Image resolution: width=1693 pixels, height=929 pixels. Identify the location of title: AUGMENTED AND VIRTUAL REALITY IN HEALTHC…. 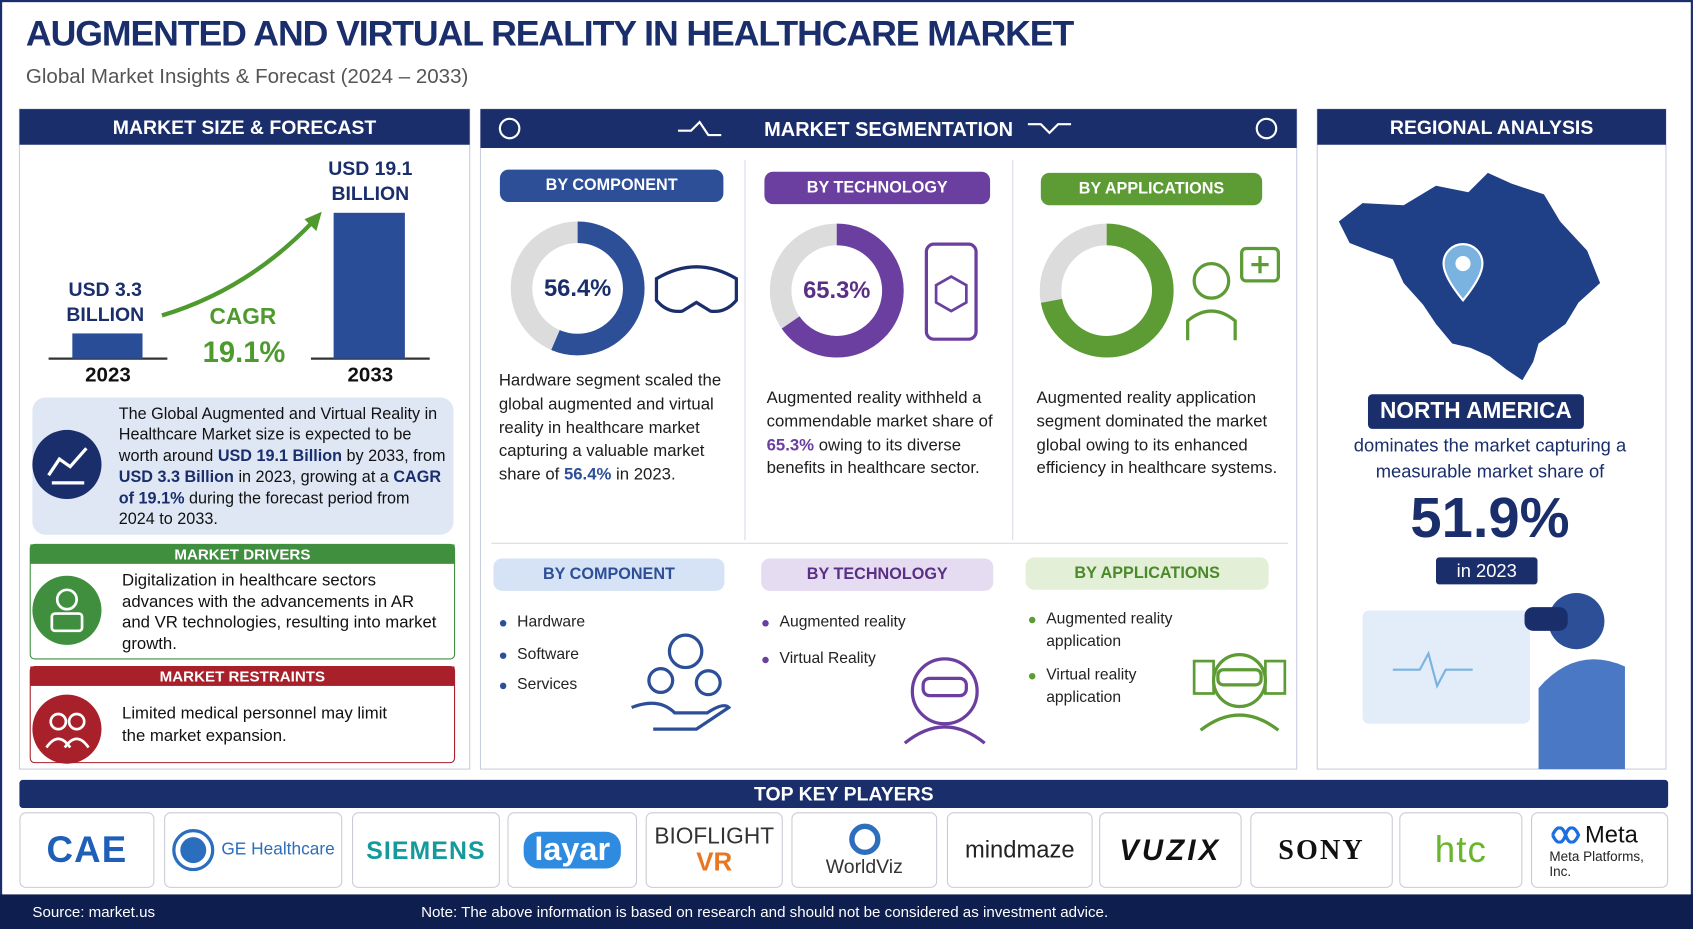
(549, 32).